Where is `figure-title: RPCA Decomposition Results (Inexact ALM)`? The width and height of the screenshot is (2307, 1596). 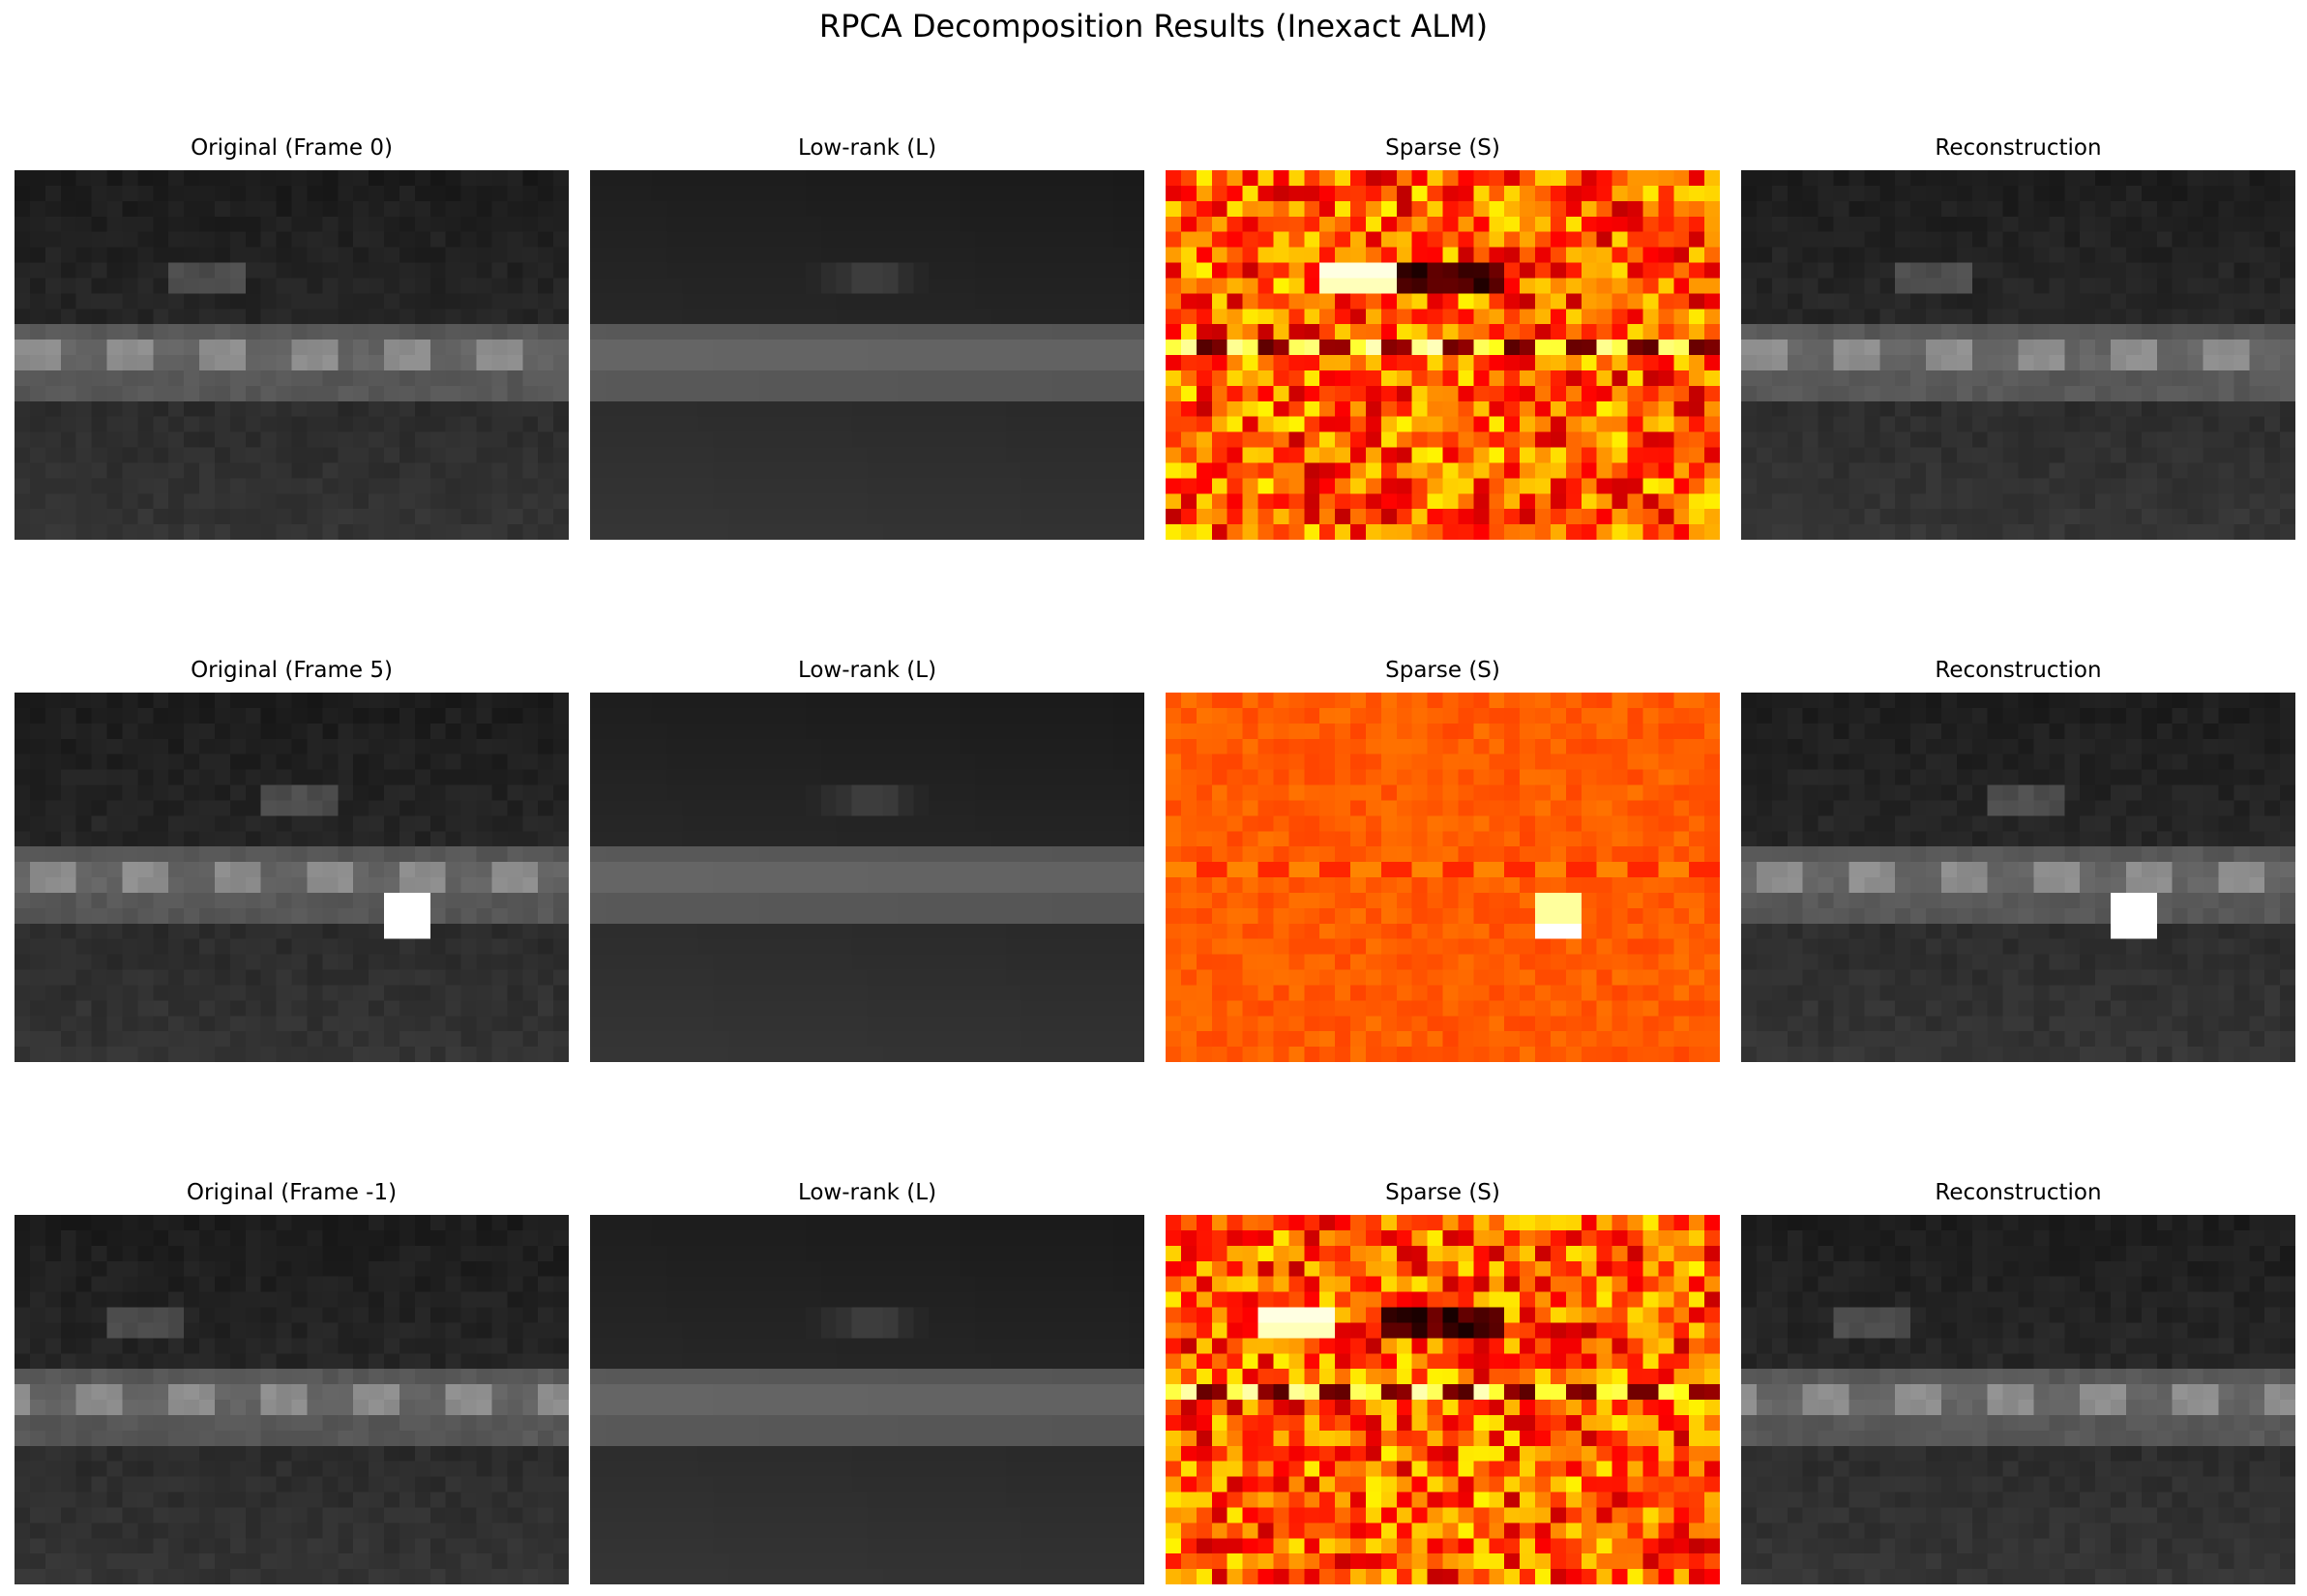 figure-title: RPCA Decomposition Results (Inexact ALM) is located at coordinates (1153, 26).